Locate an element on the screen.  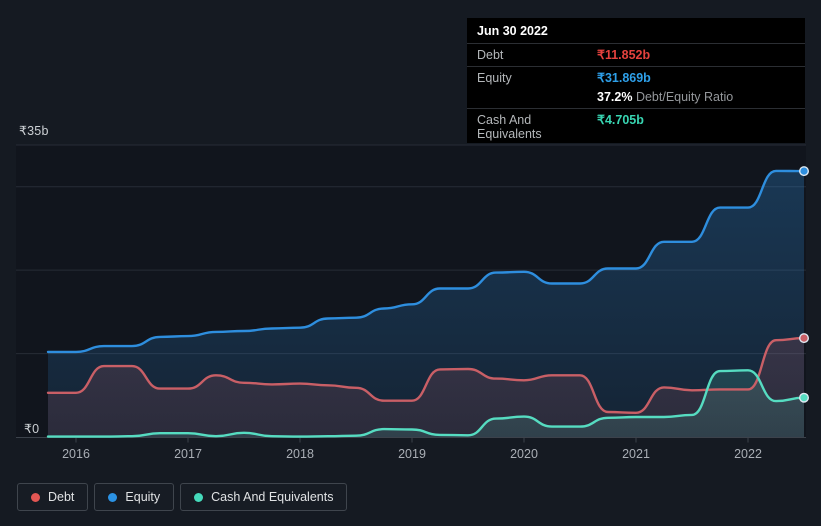
x-axis-label-2022: 2022 is located at coordinates (748, 454).